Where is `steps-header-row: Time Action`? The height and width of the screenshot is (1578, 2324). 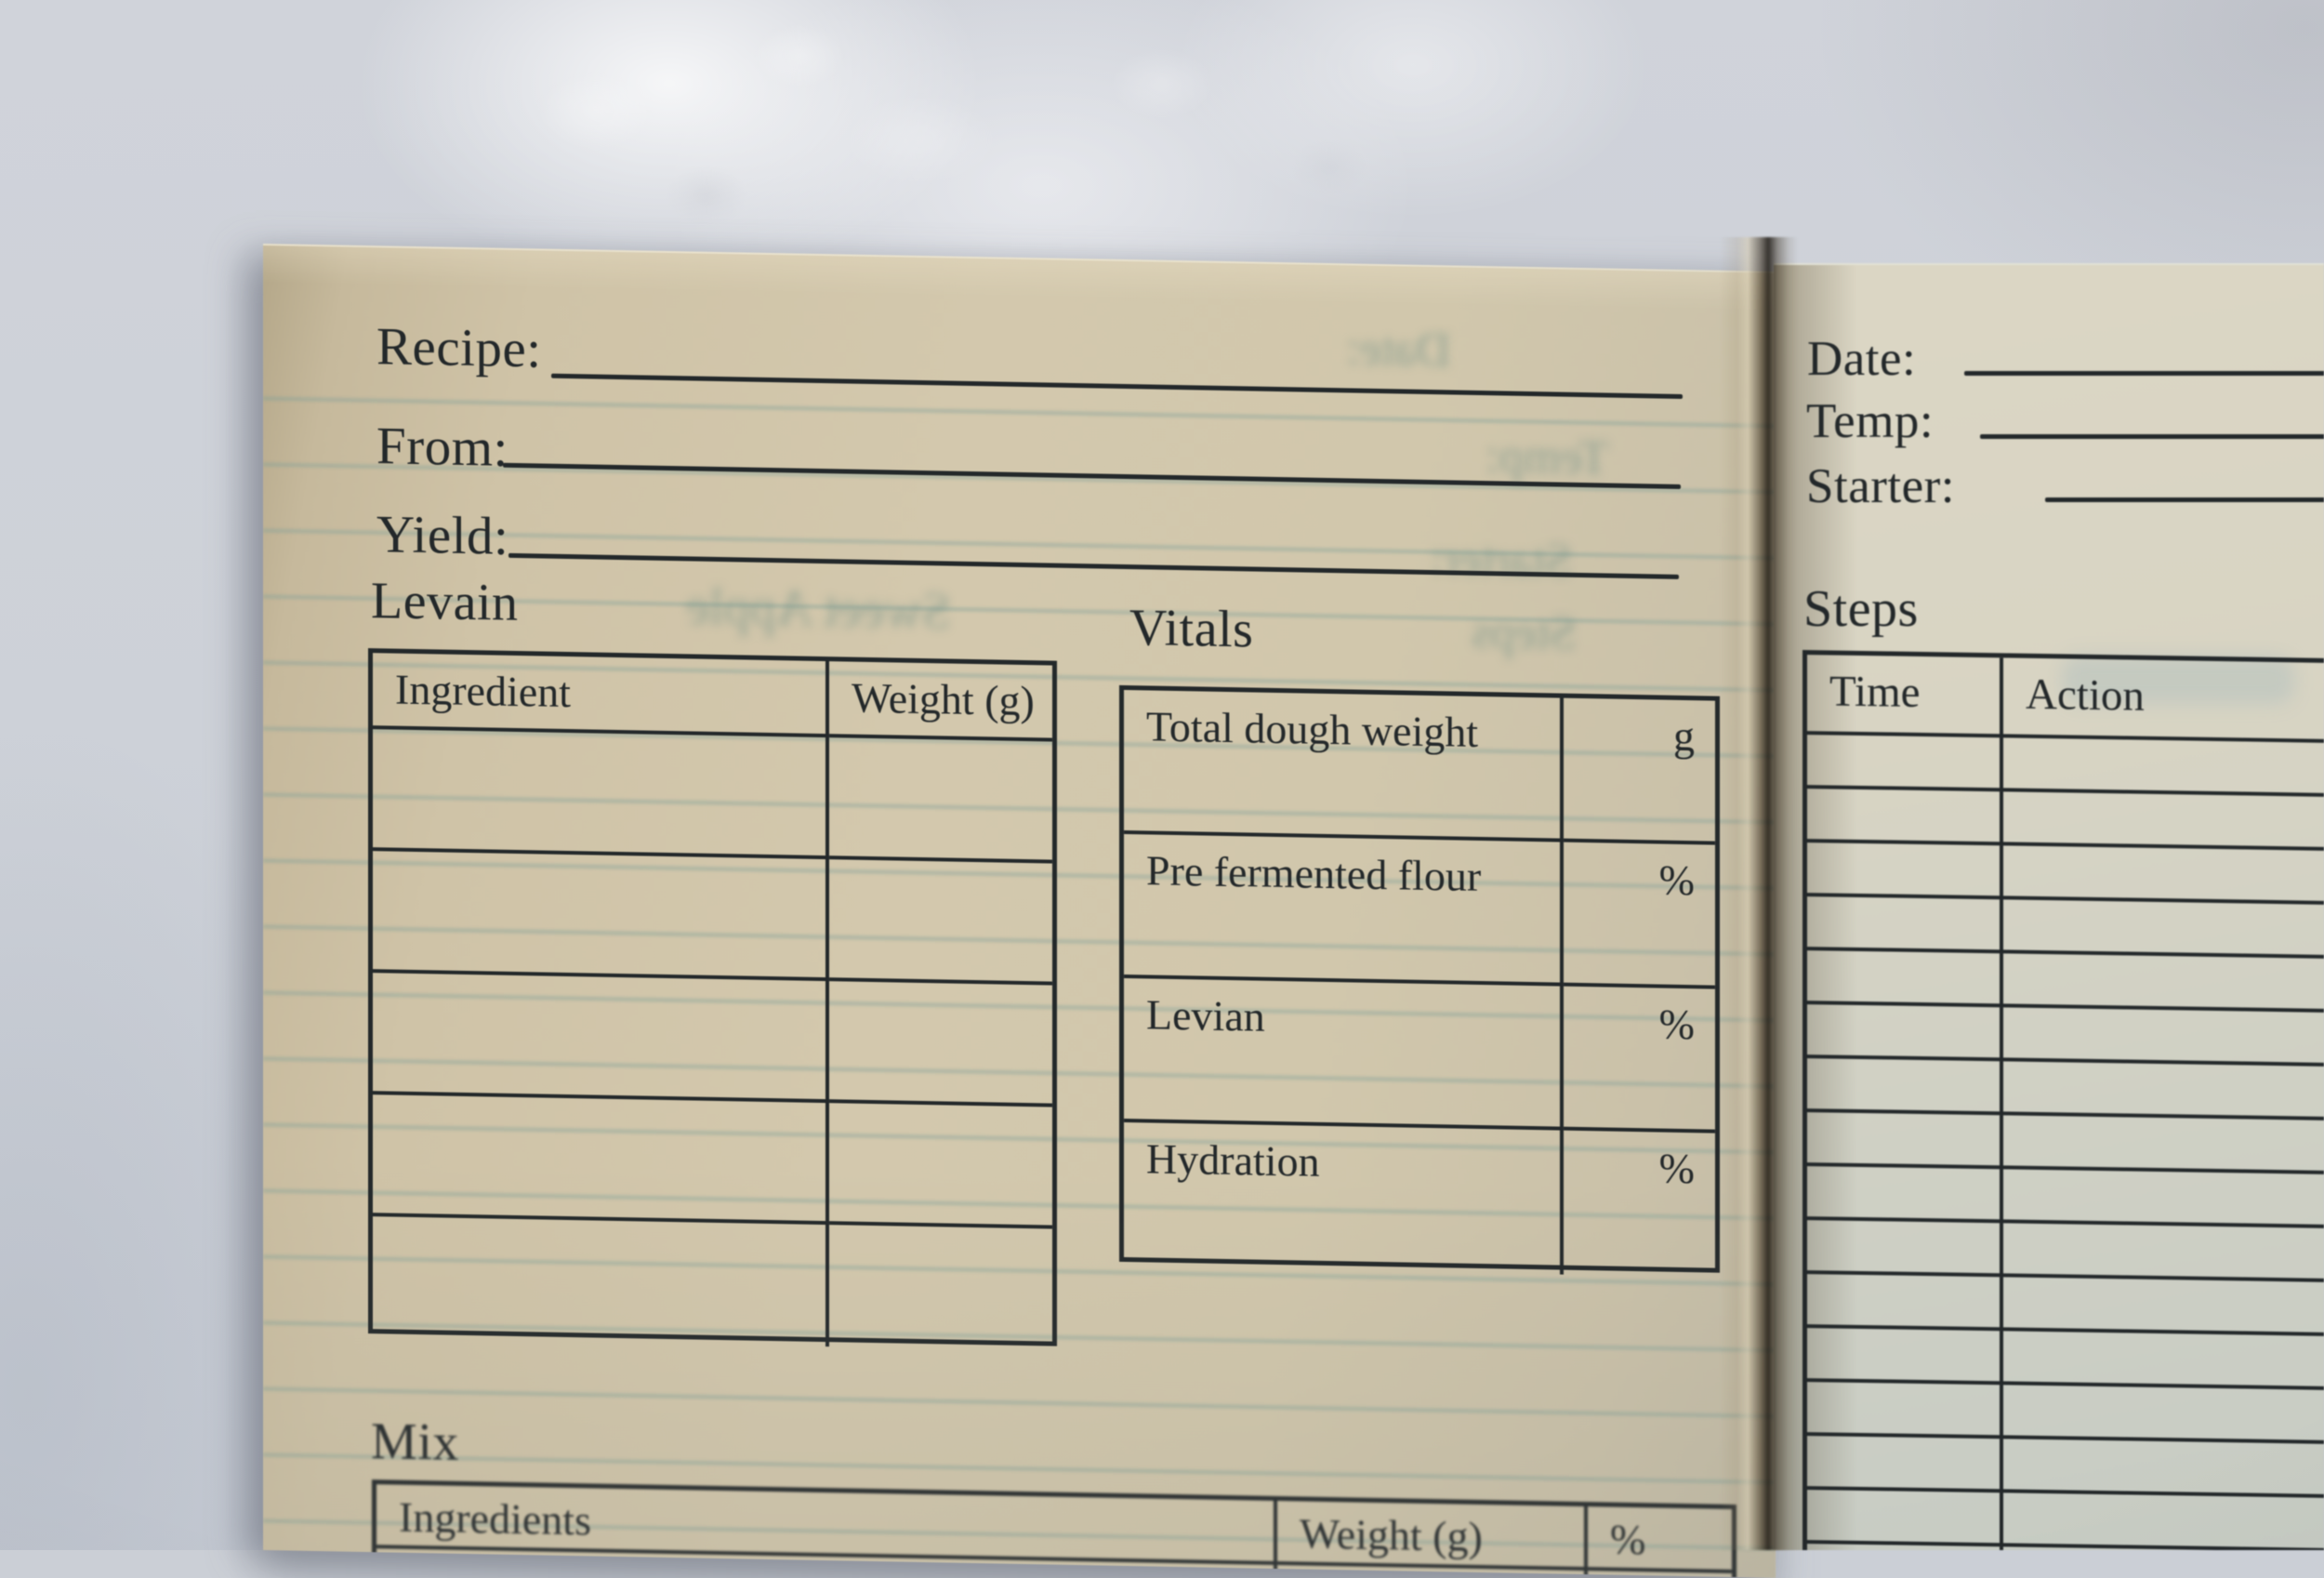
steps-header-row: Time Action is located at coordinates (2065, 699).